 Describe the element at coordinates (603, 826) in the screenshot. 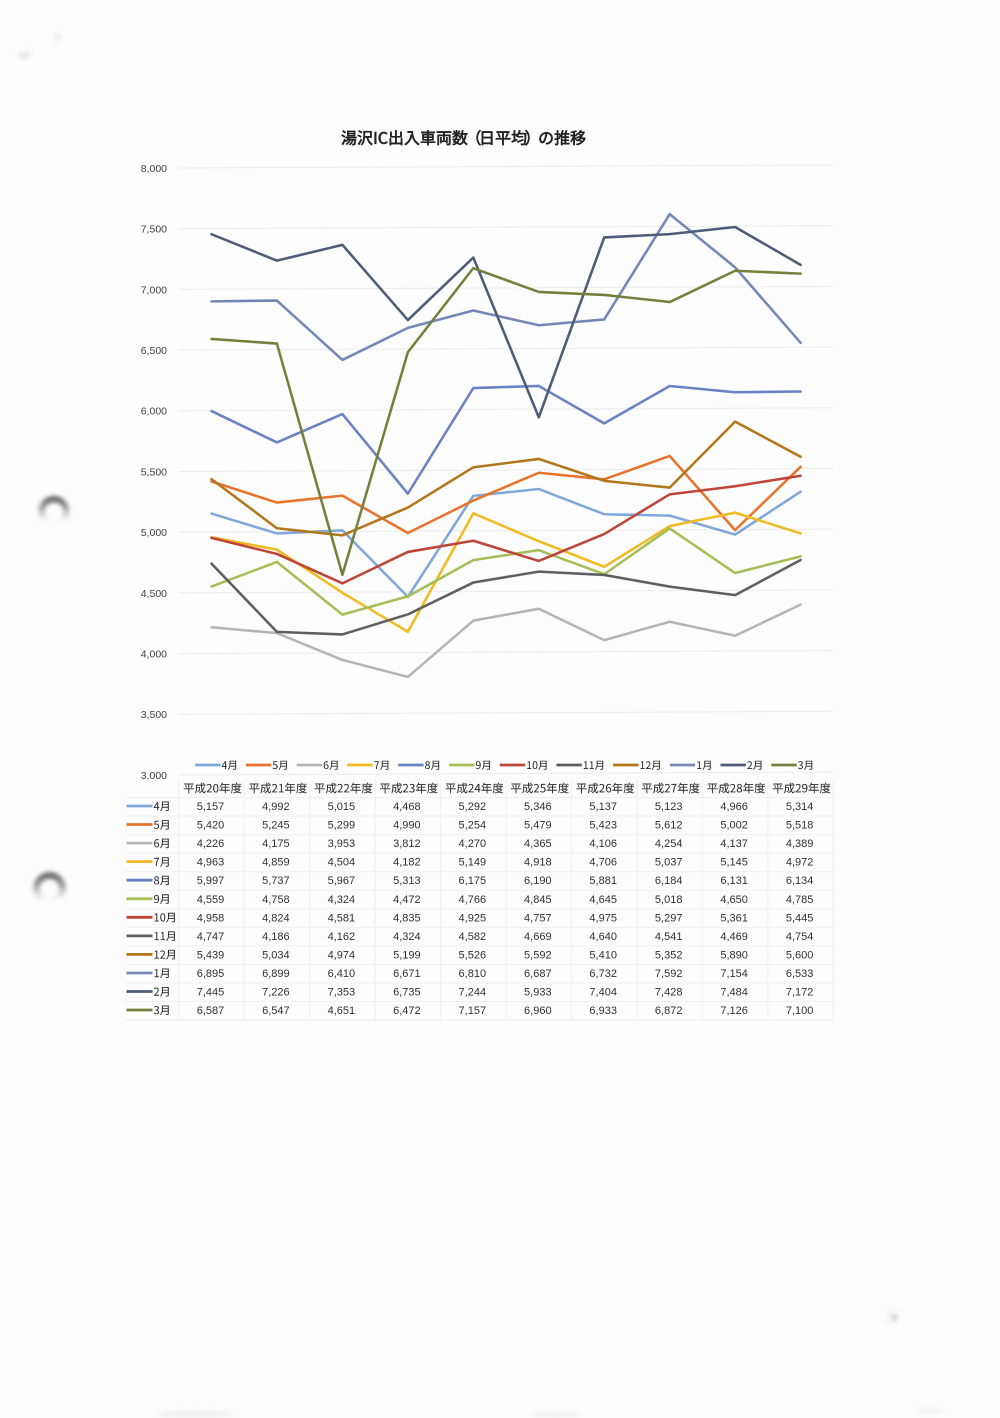

I see `svg-text: 5,423` at that location.